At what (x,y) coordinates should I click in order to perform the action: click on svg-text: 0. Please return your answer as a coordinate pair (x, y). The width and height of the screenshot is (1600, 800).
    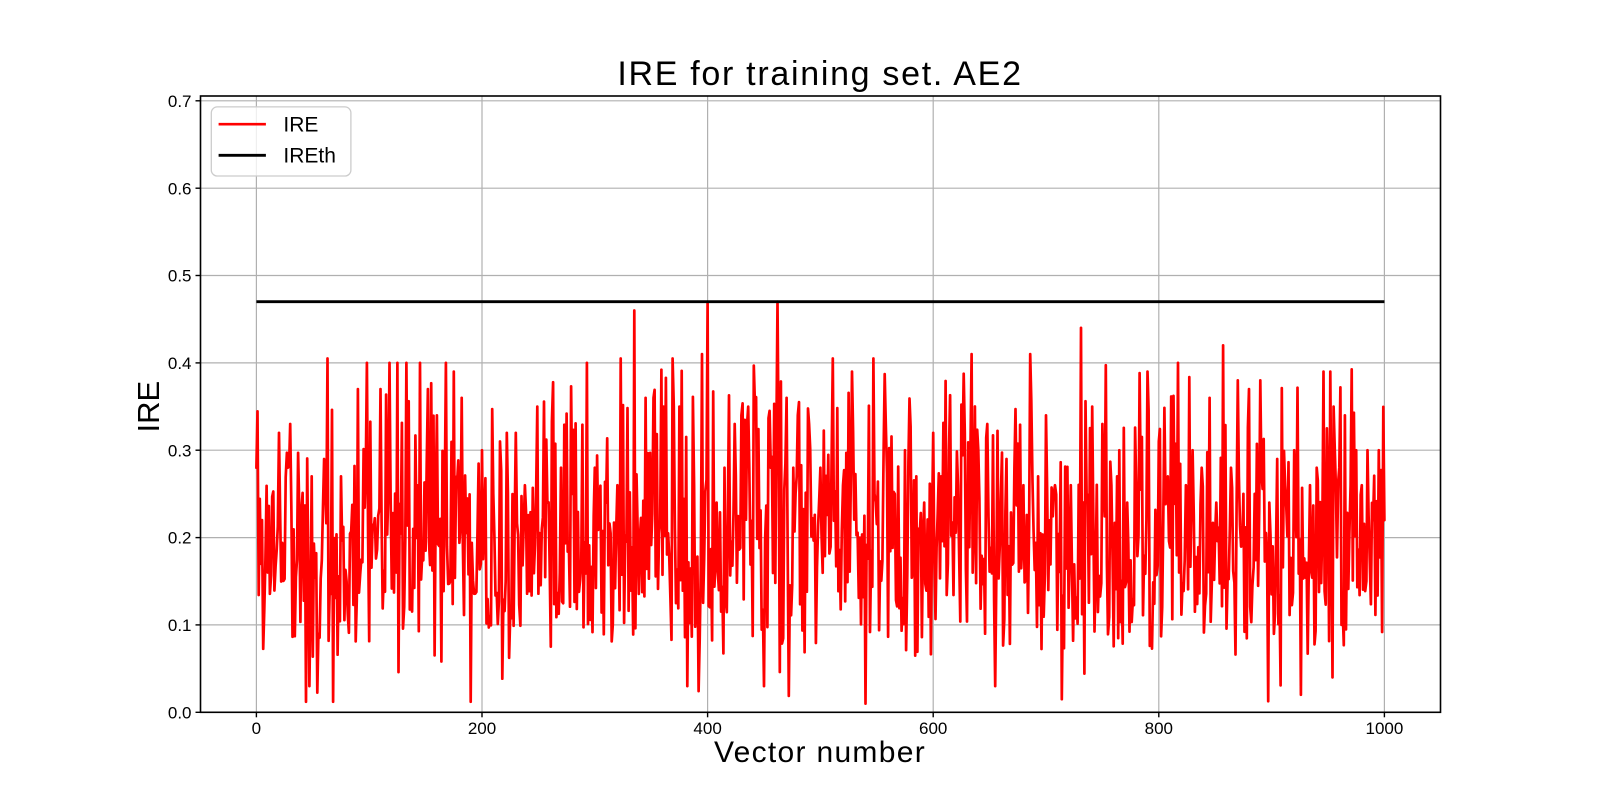
    Looking at the image, I should click on (256, 728).